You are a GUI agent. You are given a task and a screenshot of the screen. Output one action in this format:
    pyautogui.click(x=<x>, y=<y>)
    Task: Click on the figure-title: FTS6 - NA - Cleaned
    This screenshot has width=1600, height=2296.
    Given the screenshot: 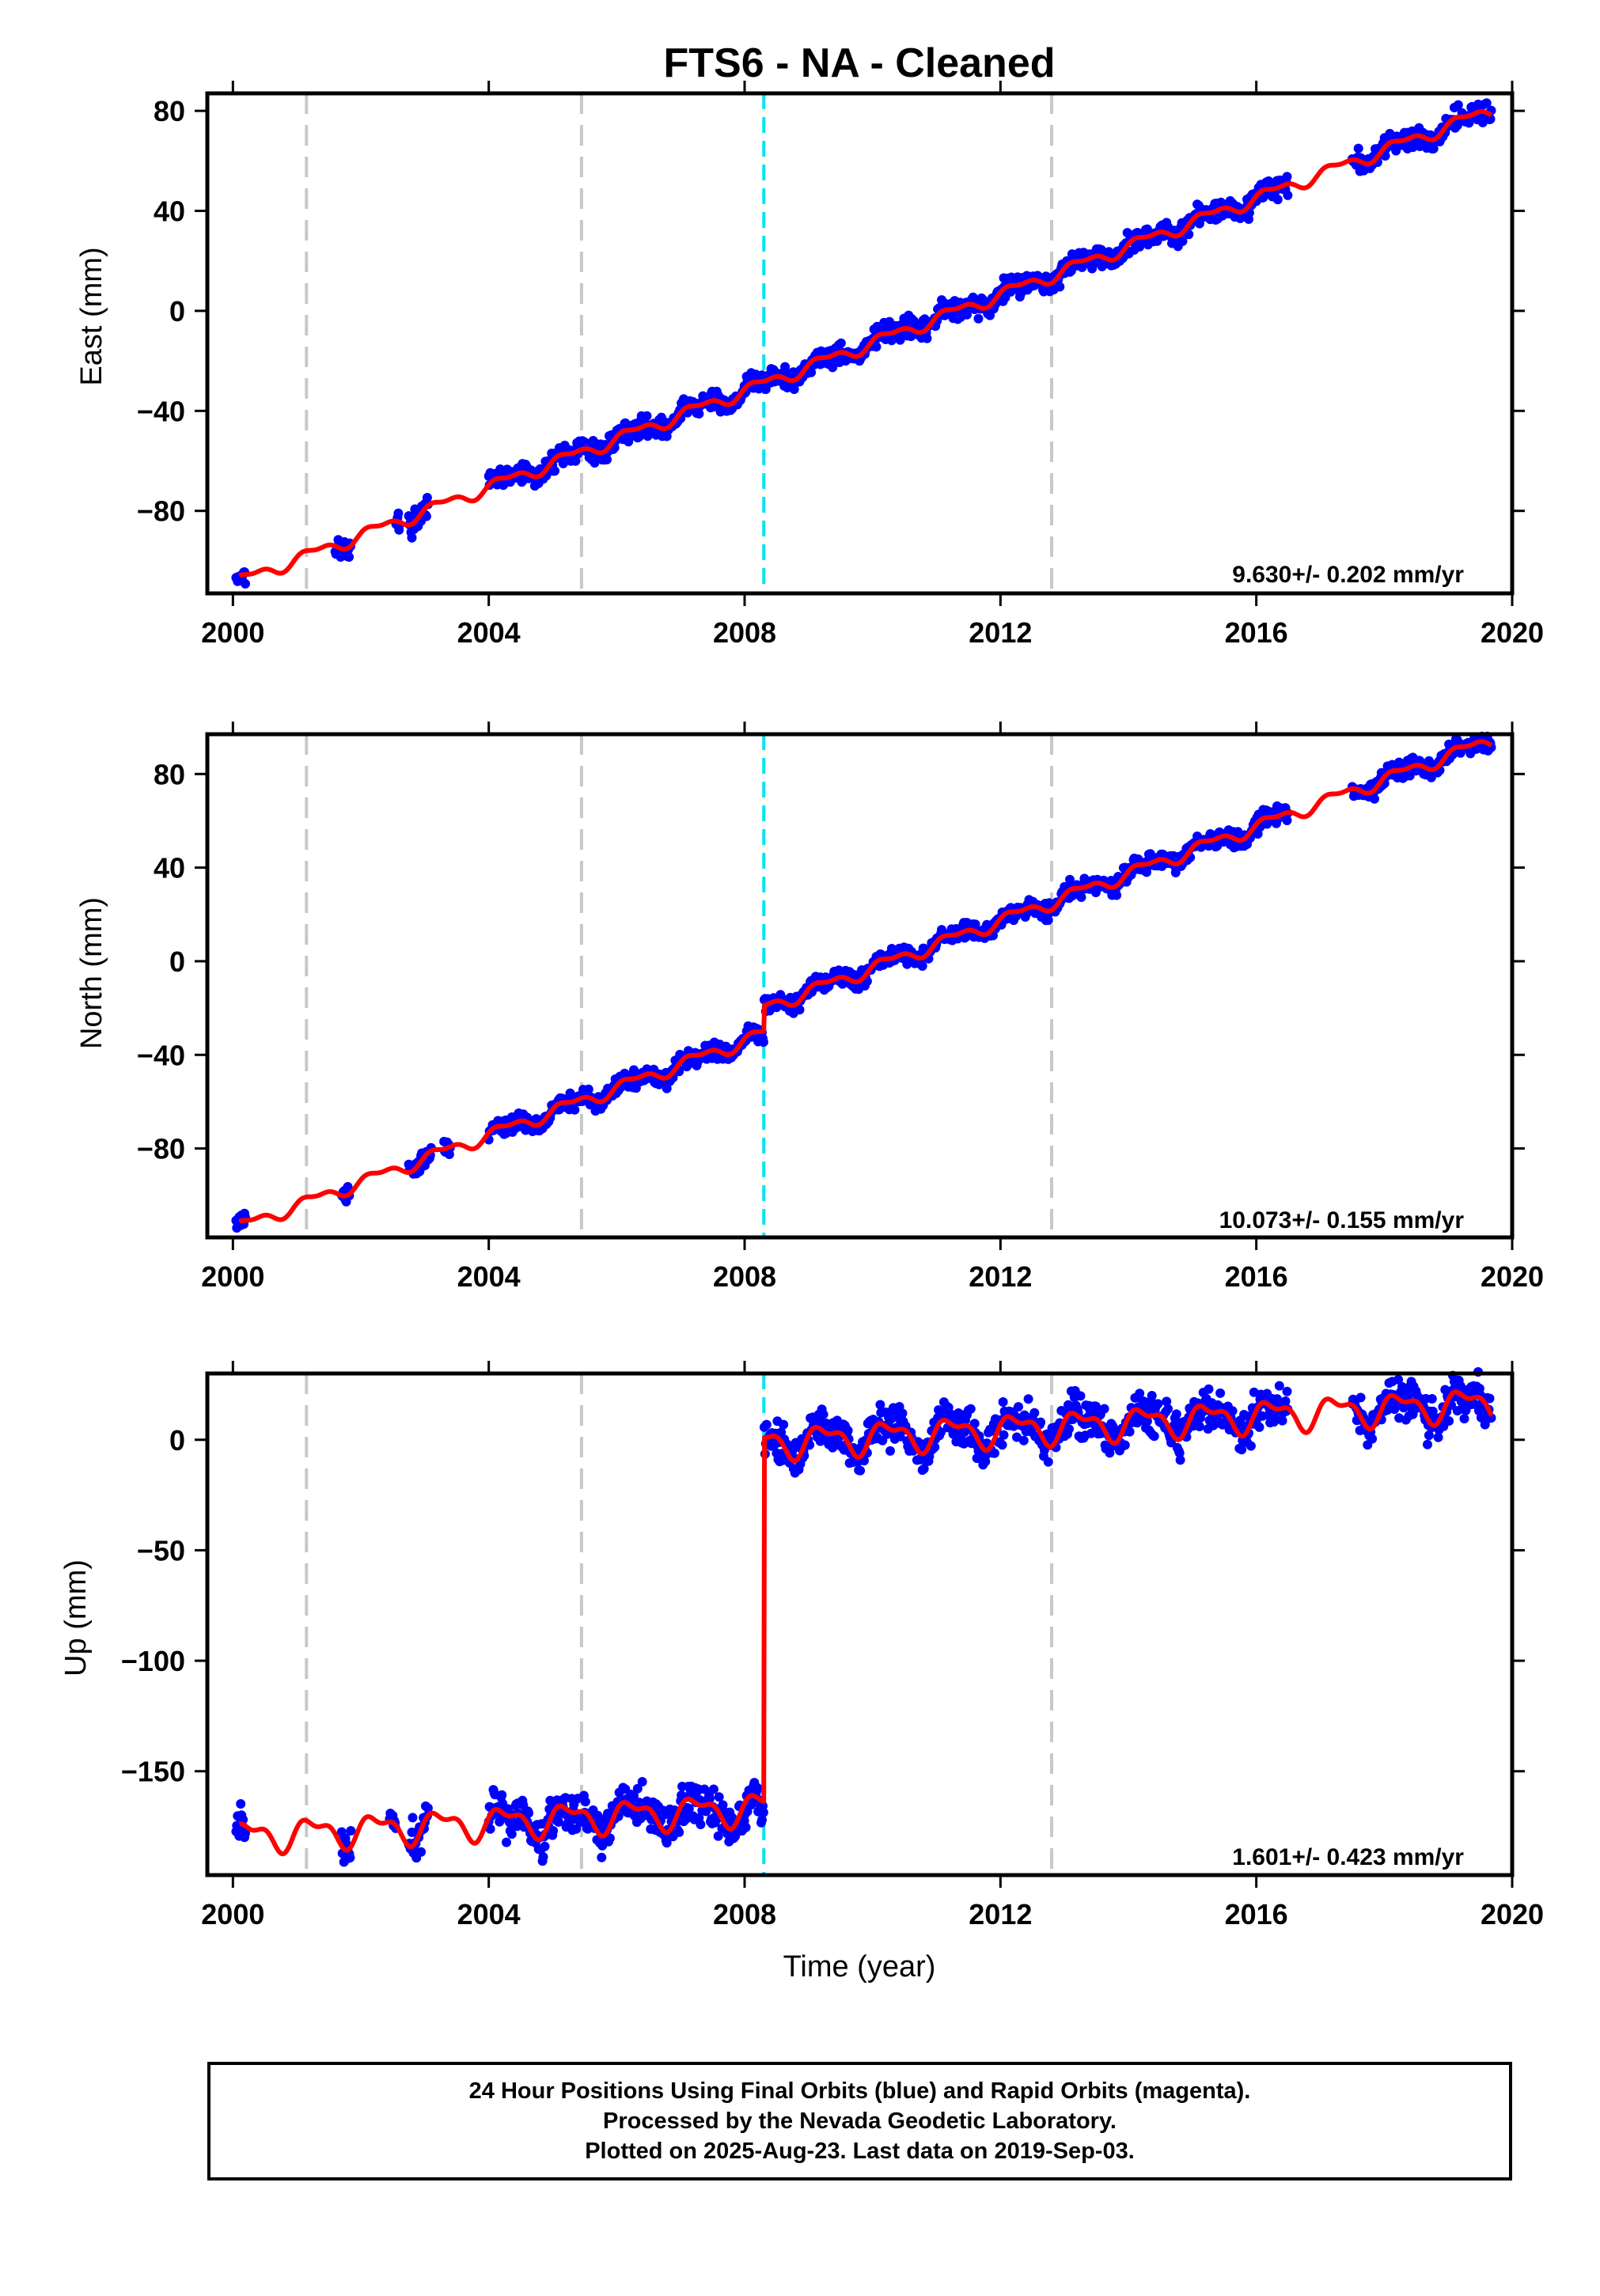 What is the action you would take?
    pyautogui.click(x=859, y=63)
    